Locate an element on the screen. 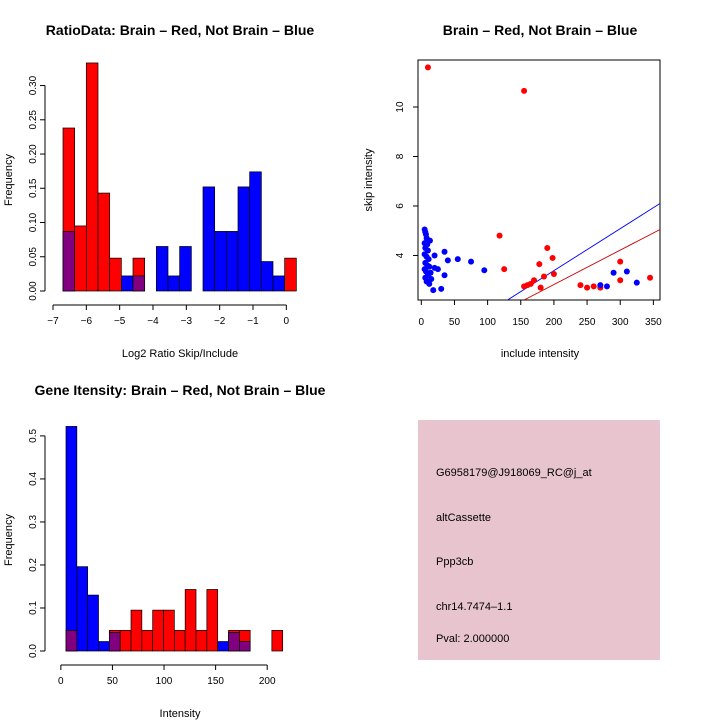 This screenshot has height=720, width=720. y-tick-label: 10 is located at coordinates (400, 107).